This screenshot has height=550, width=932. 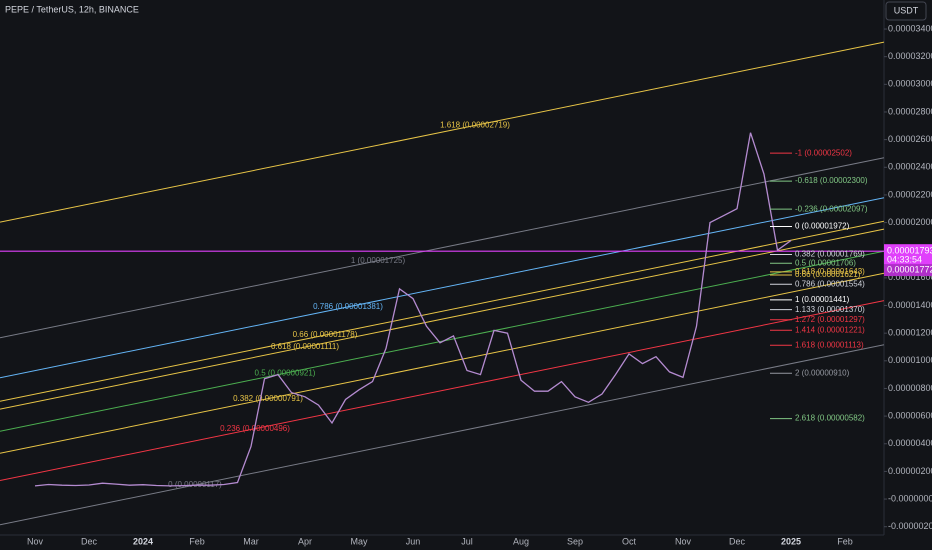 I want to click on x-tick-label: 2024, so click(x=143, y=541).